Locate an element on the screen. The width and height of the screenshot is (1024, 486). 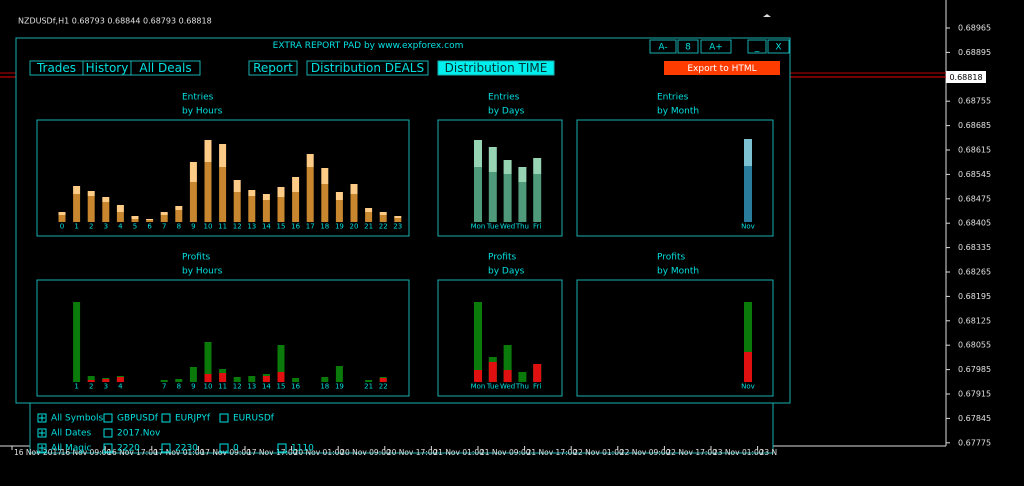
filter-label: 1110 is located at coordinates (302, 449).